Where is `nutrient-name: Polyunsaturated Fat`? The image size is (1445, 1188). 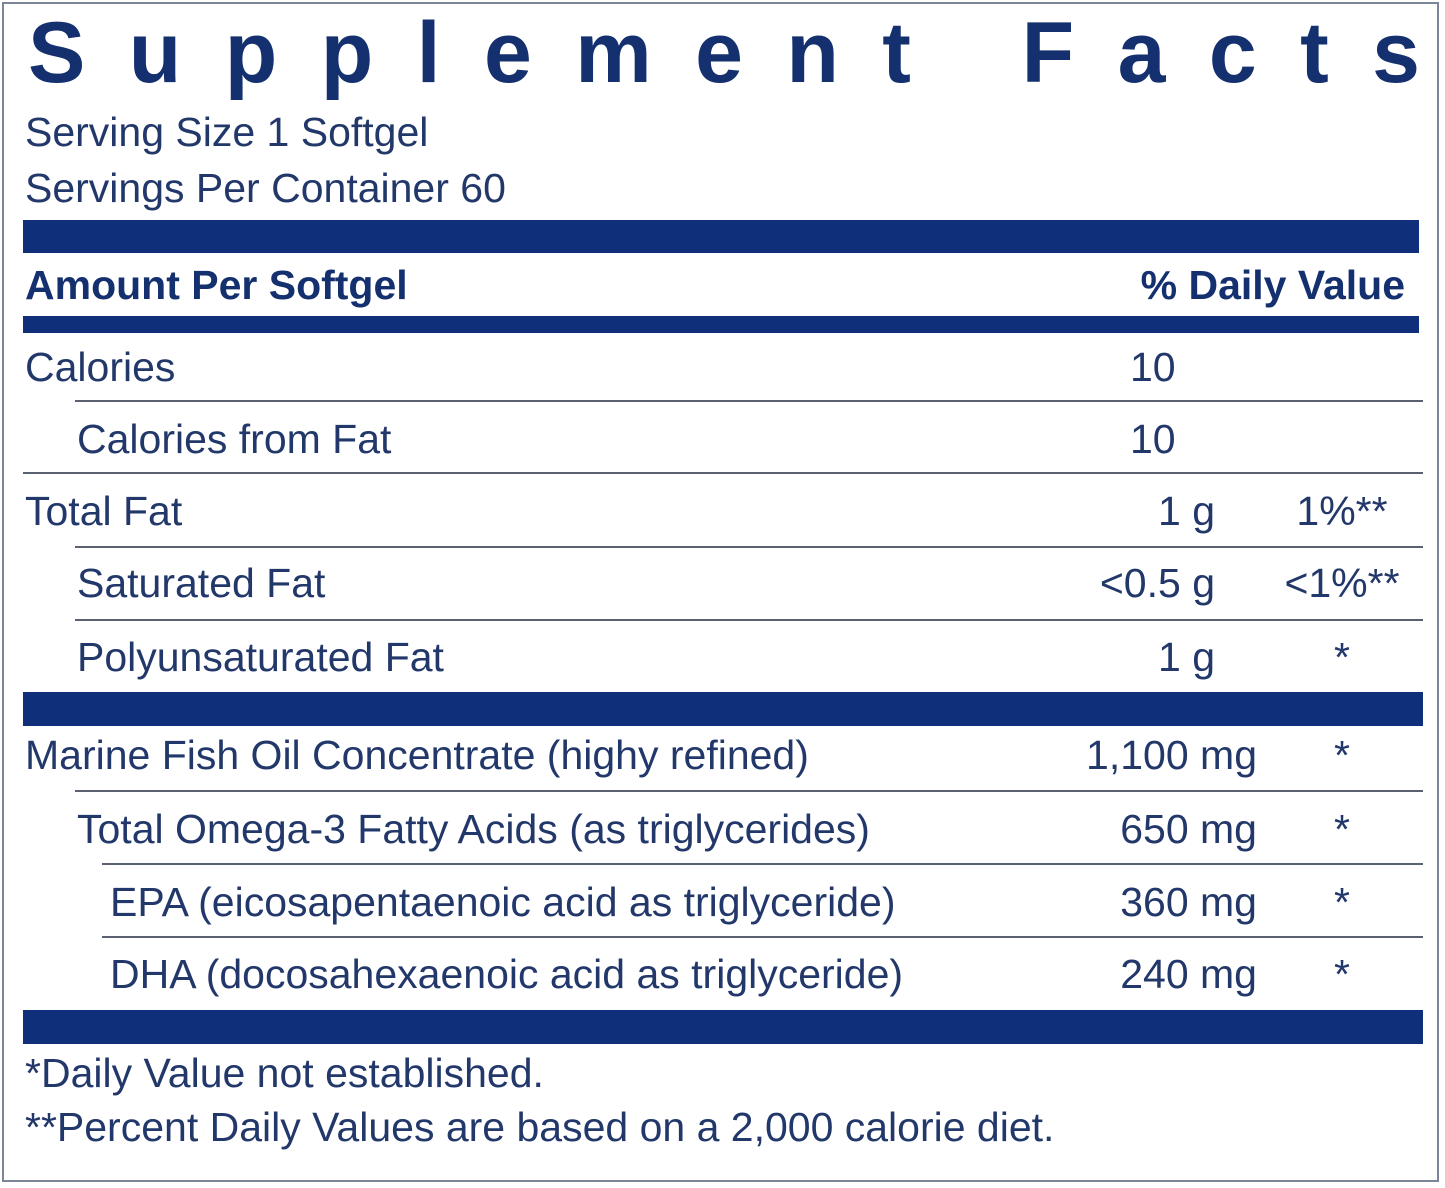 nutrient-name: Polyunsaturated Fat is located at coordinates (260, 657).